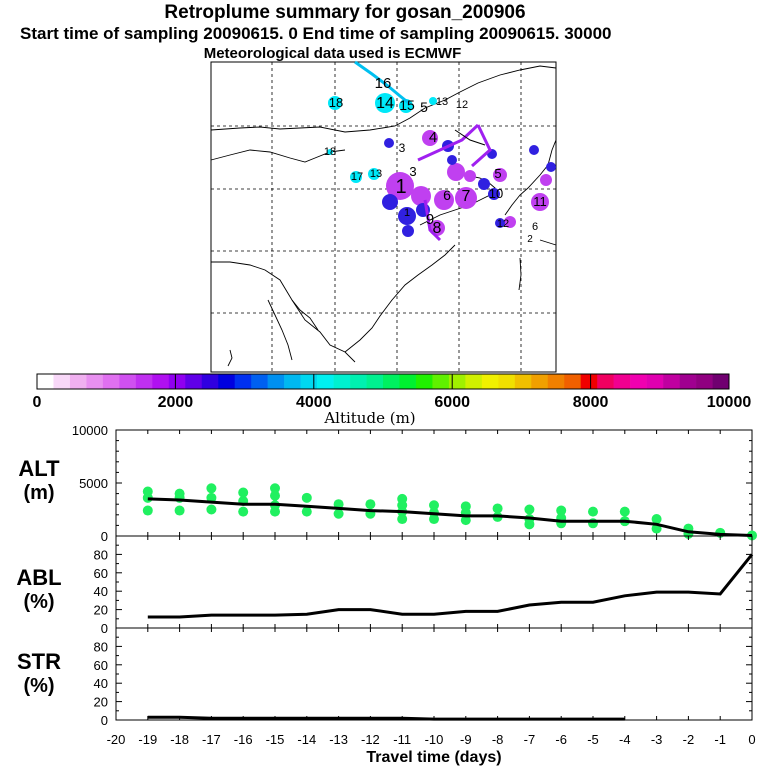 This screenshot has height=768, width=768. What do you see at coordinates (338, 739) in the screenshot?
I see `x-tick-label: -13` at bounding box center [338, 739].